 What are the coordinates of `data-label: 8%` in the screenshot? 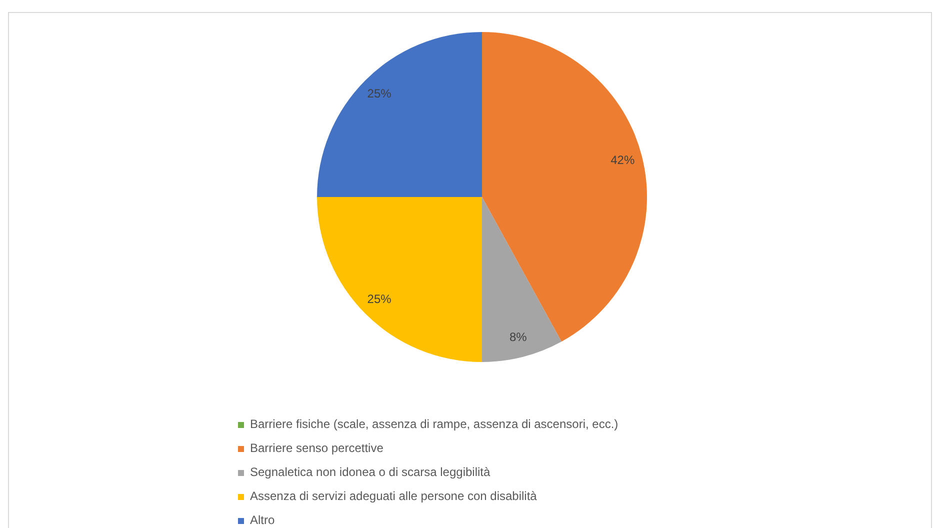 It's located at (518, 337).